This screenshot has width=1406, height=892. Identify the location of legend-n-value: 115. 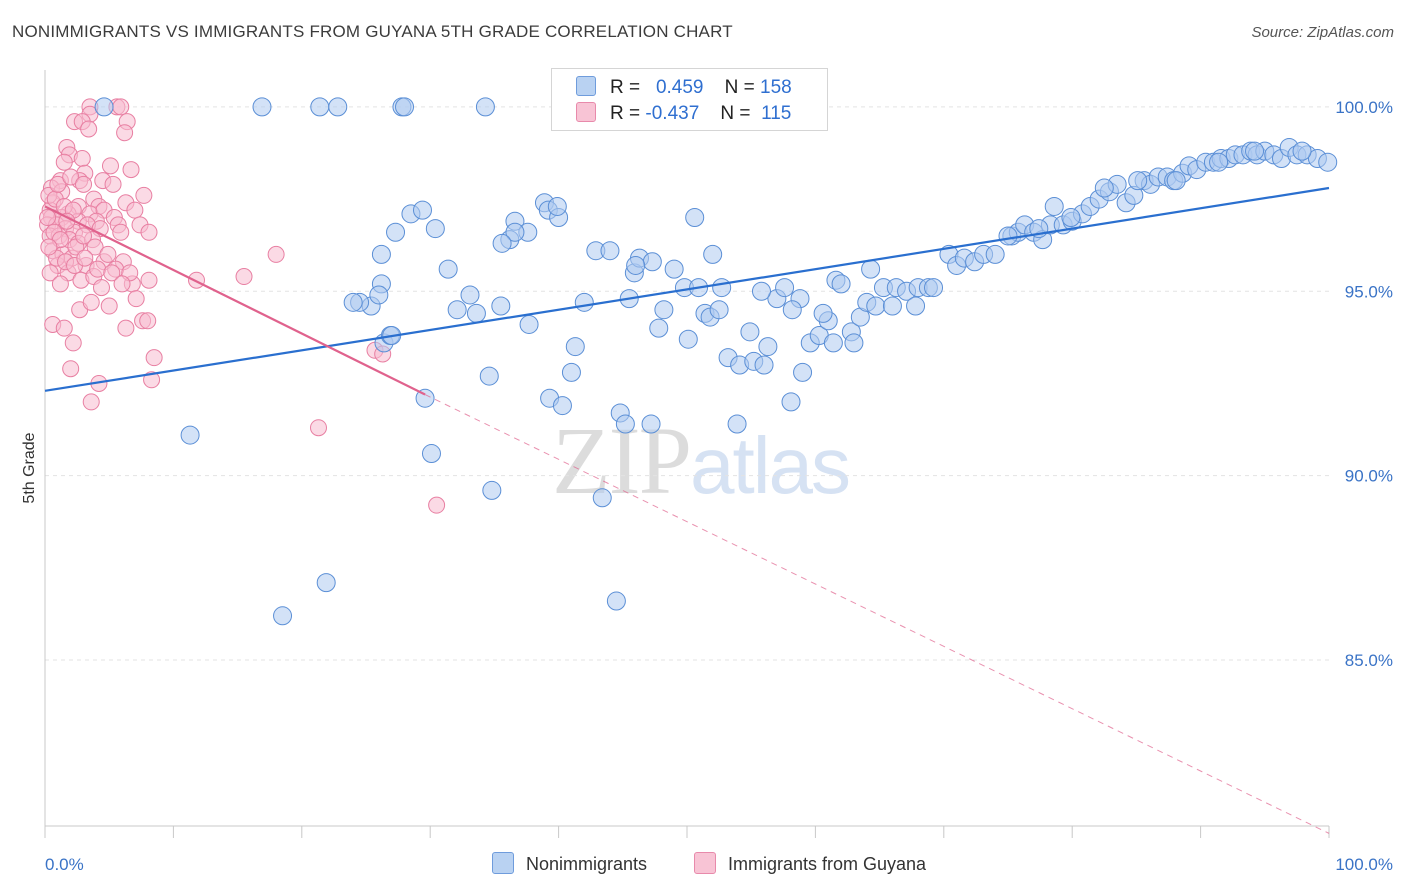
(776, 113).